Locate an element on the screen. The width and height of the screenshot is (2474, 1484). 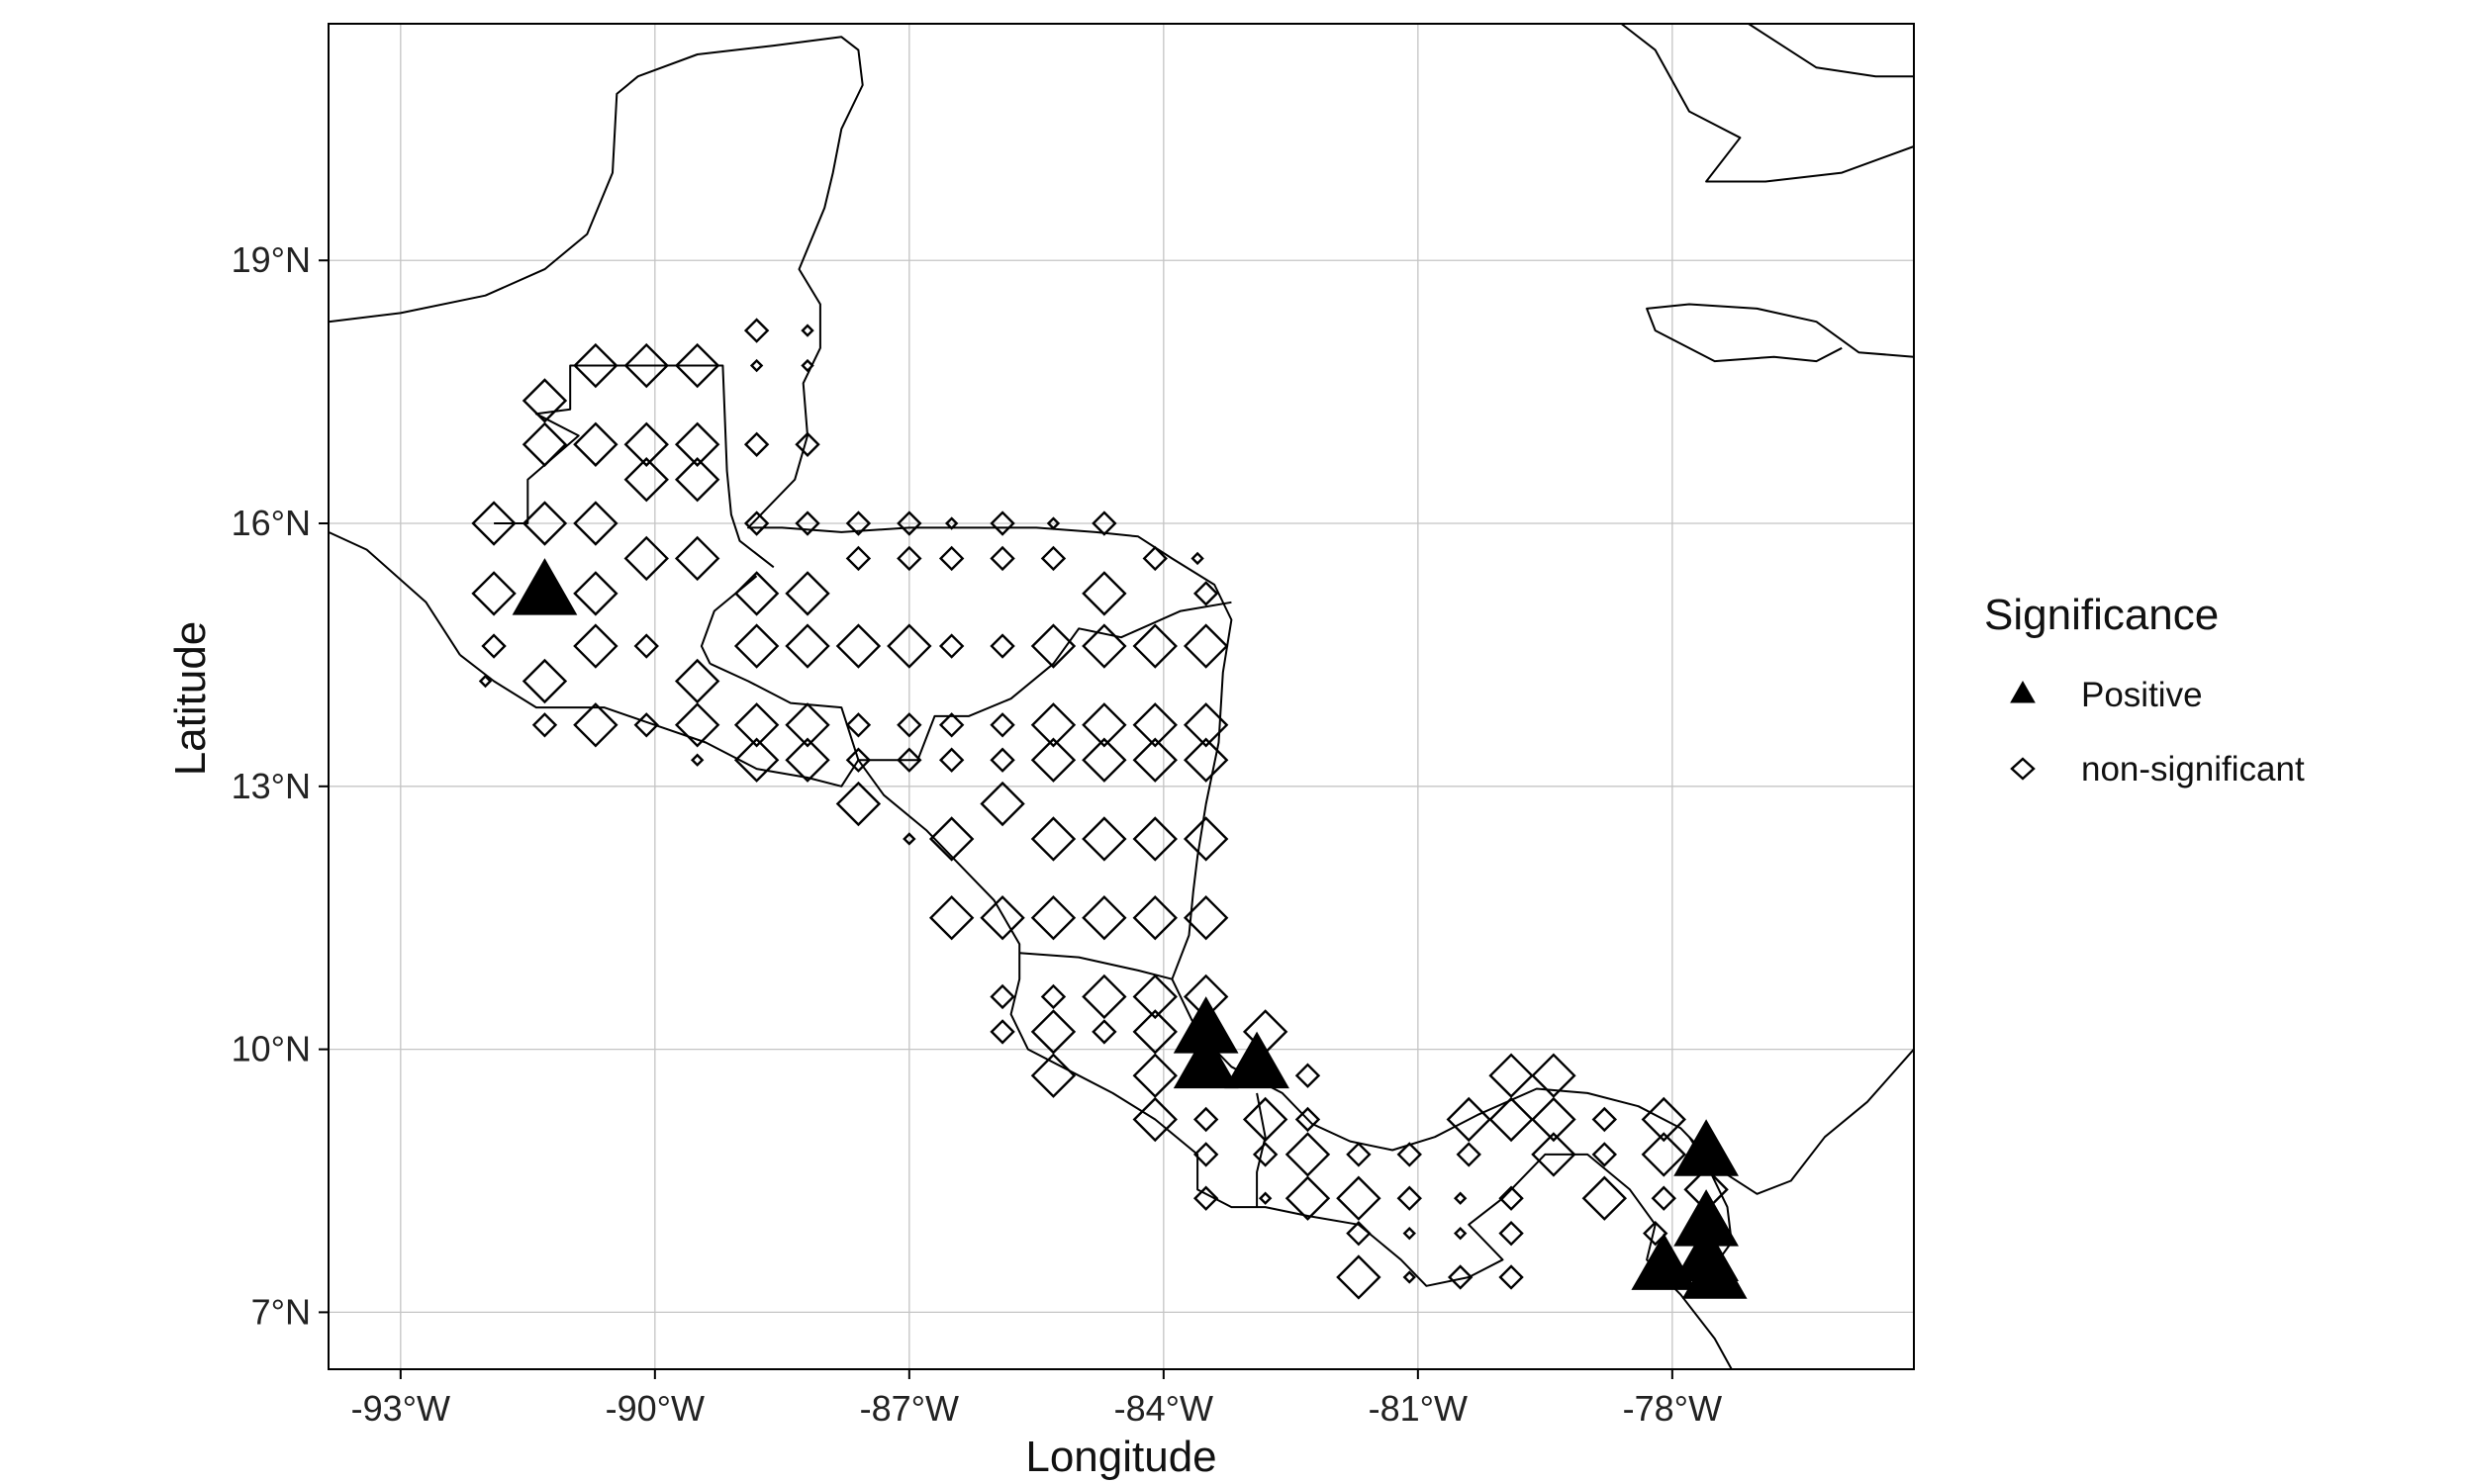
x-tick-label: -78°W is located at coordinates (1673, 1408).